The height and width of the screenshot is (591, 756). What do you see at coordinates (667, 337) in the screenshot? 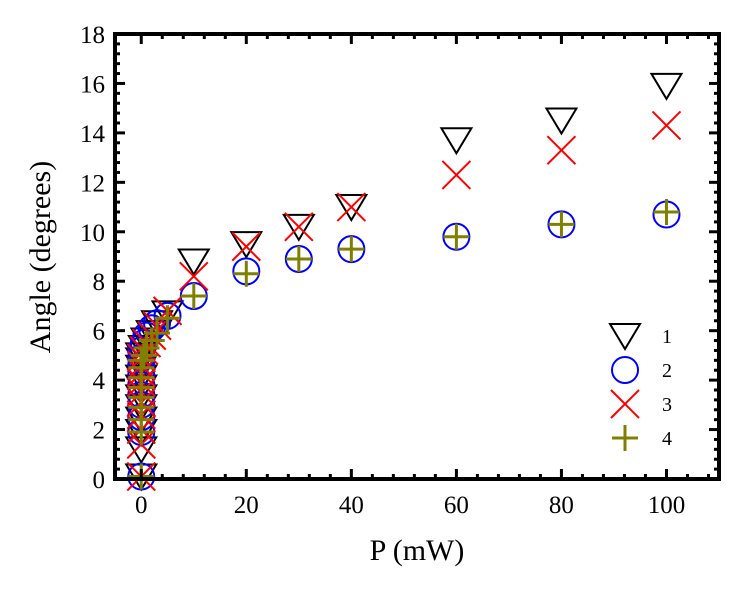
I see `legend-label: 1` at bounding box center [667, 337].